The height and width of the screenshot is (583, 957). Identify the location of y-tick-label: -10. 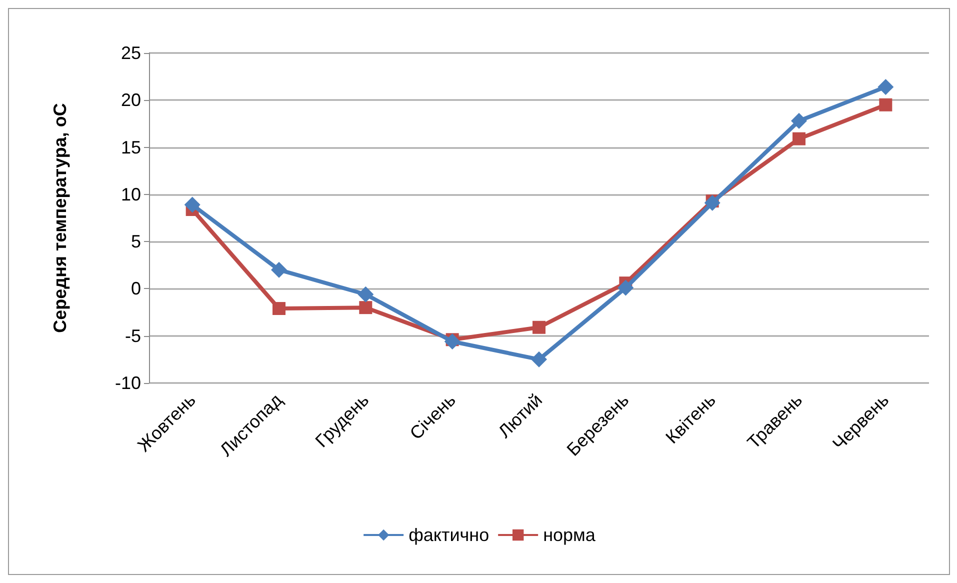
(127, 383).